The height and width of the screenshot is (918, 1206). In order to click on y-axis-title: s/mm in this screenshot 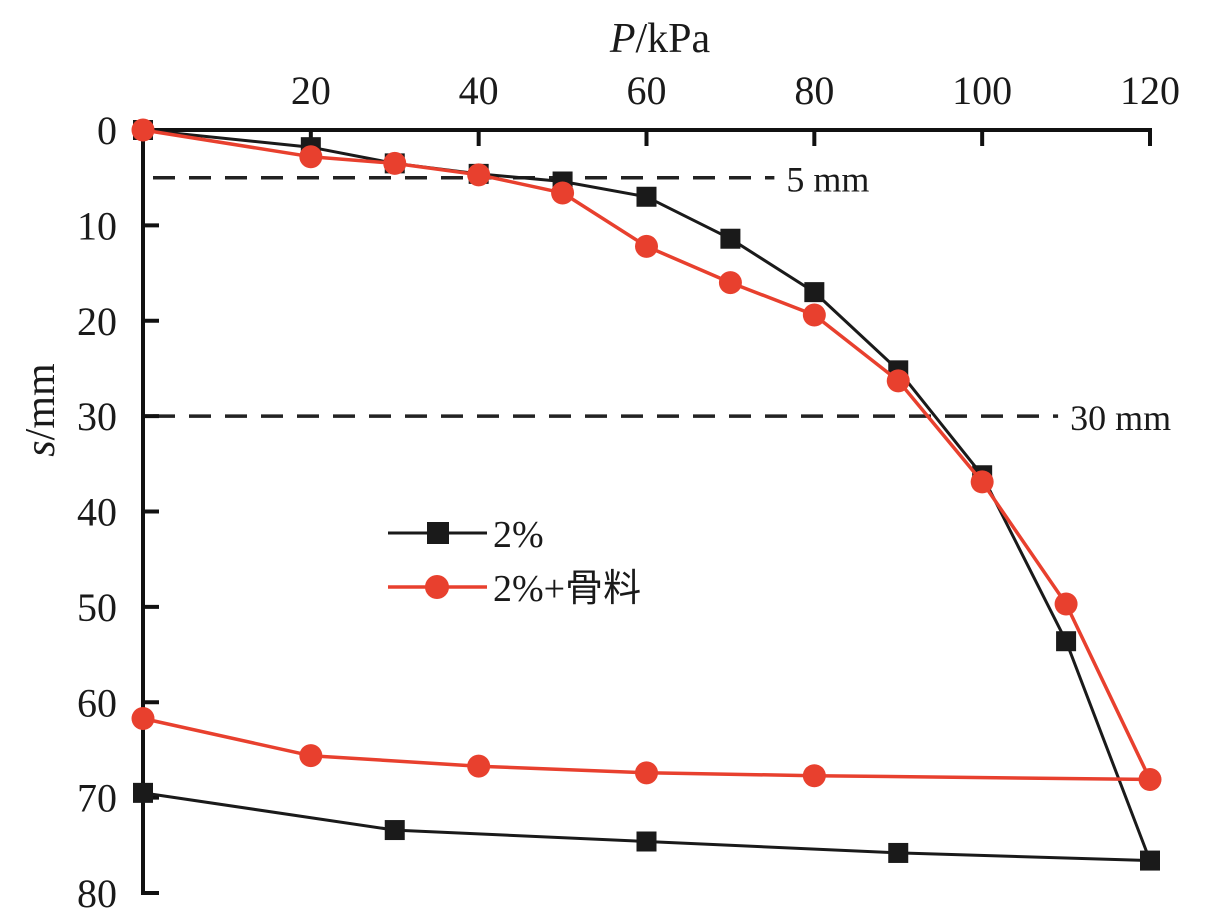, I will do `click(41, 410)`.